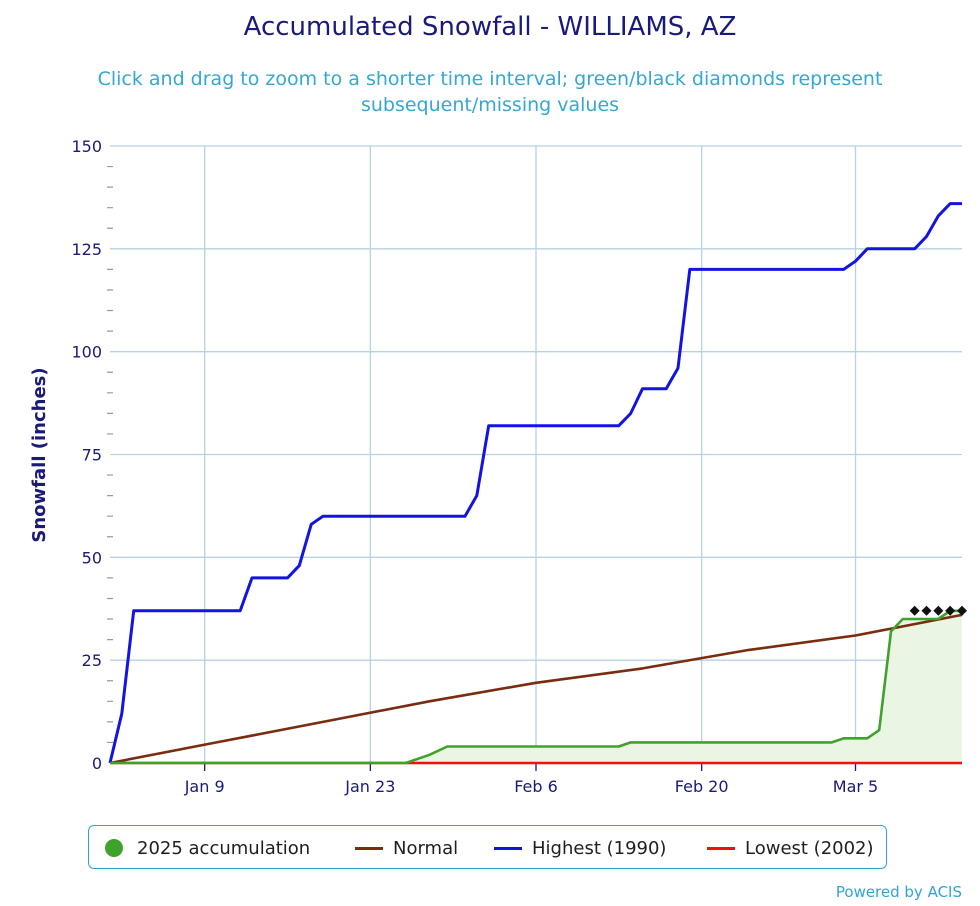 The image size is (980, 906). I want to click on series-line-normal, so click(536, 689).